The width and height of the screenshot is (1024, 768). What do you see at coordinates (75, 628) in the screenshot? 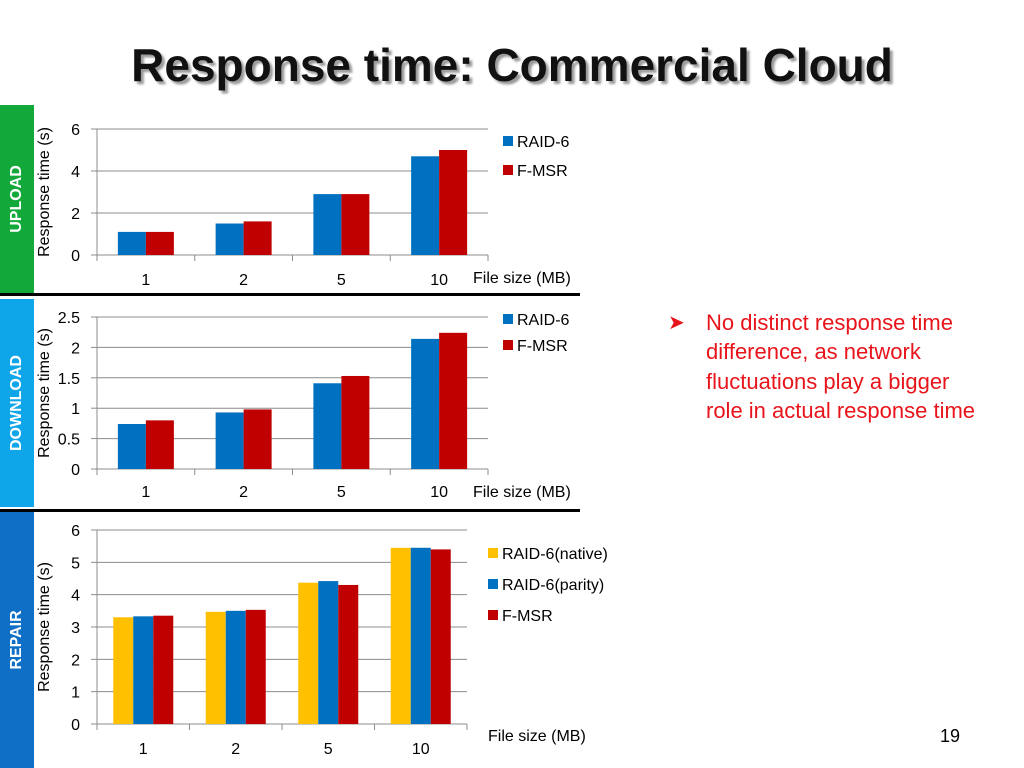
I see `chart3-ytick-label: 3` at bounding box center [75, 628].